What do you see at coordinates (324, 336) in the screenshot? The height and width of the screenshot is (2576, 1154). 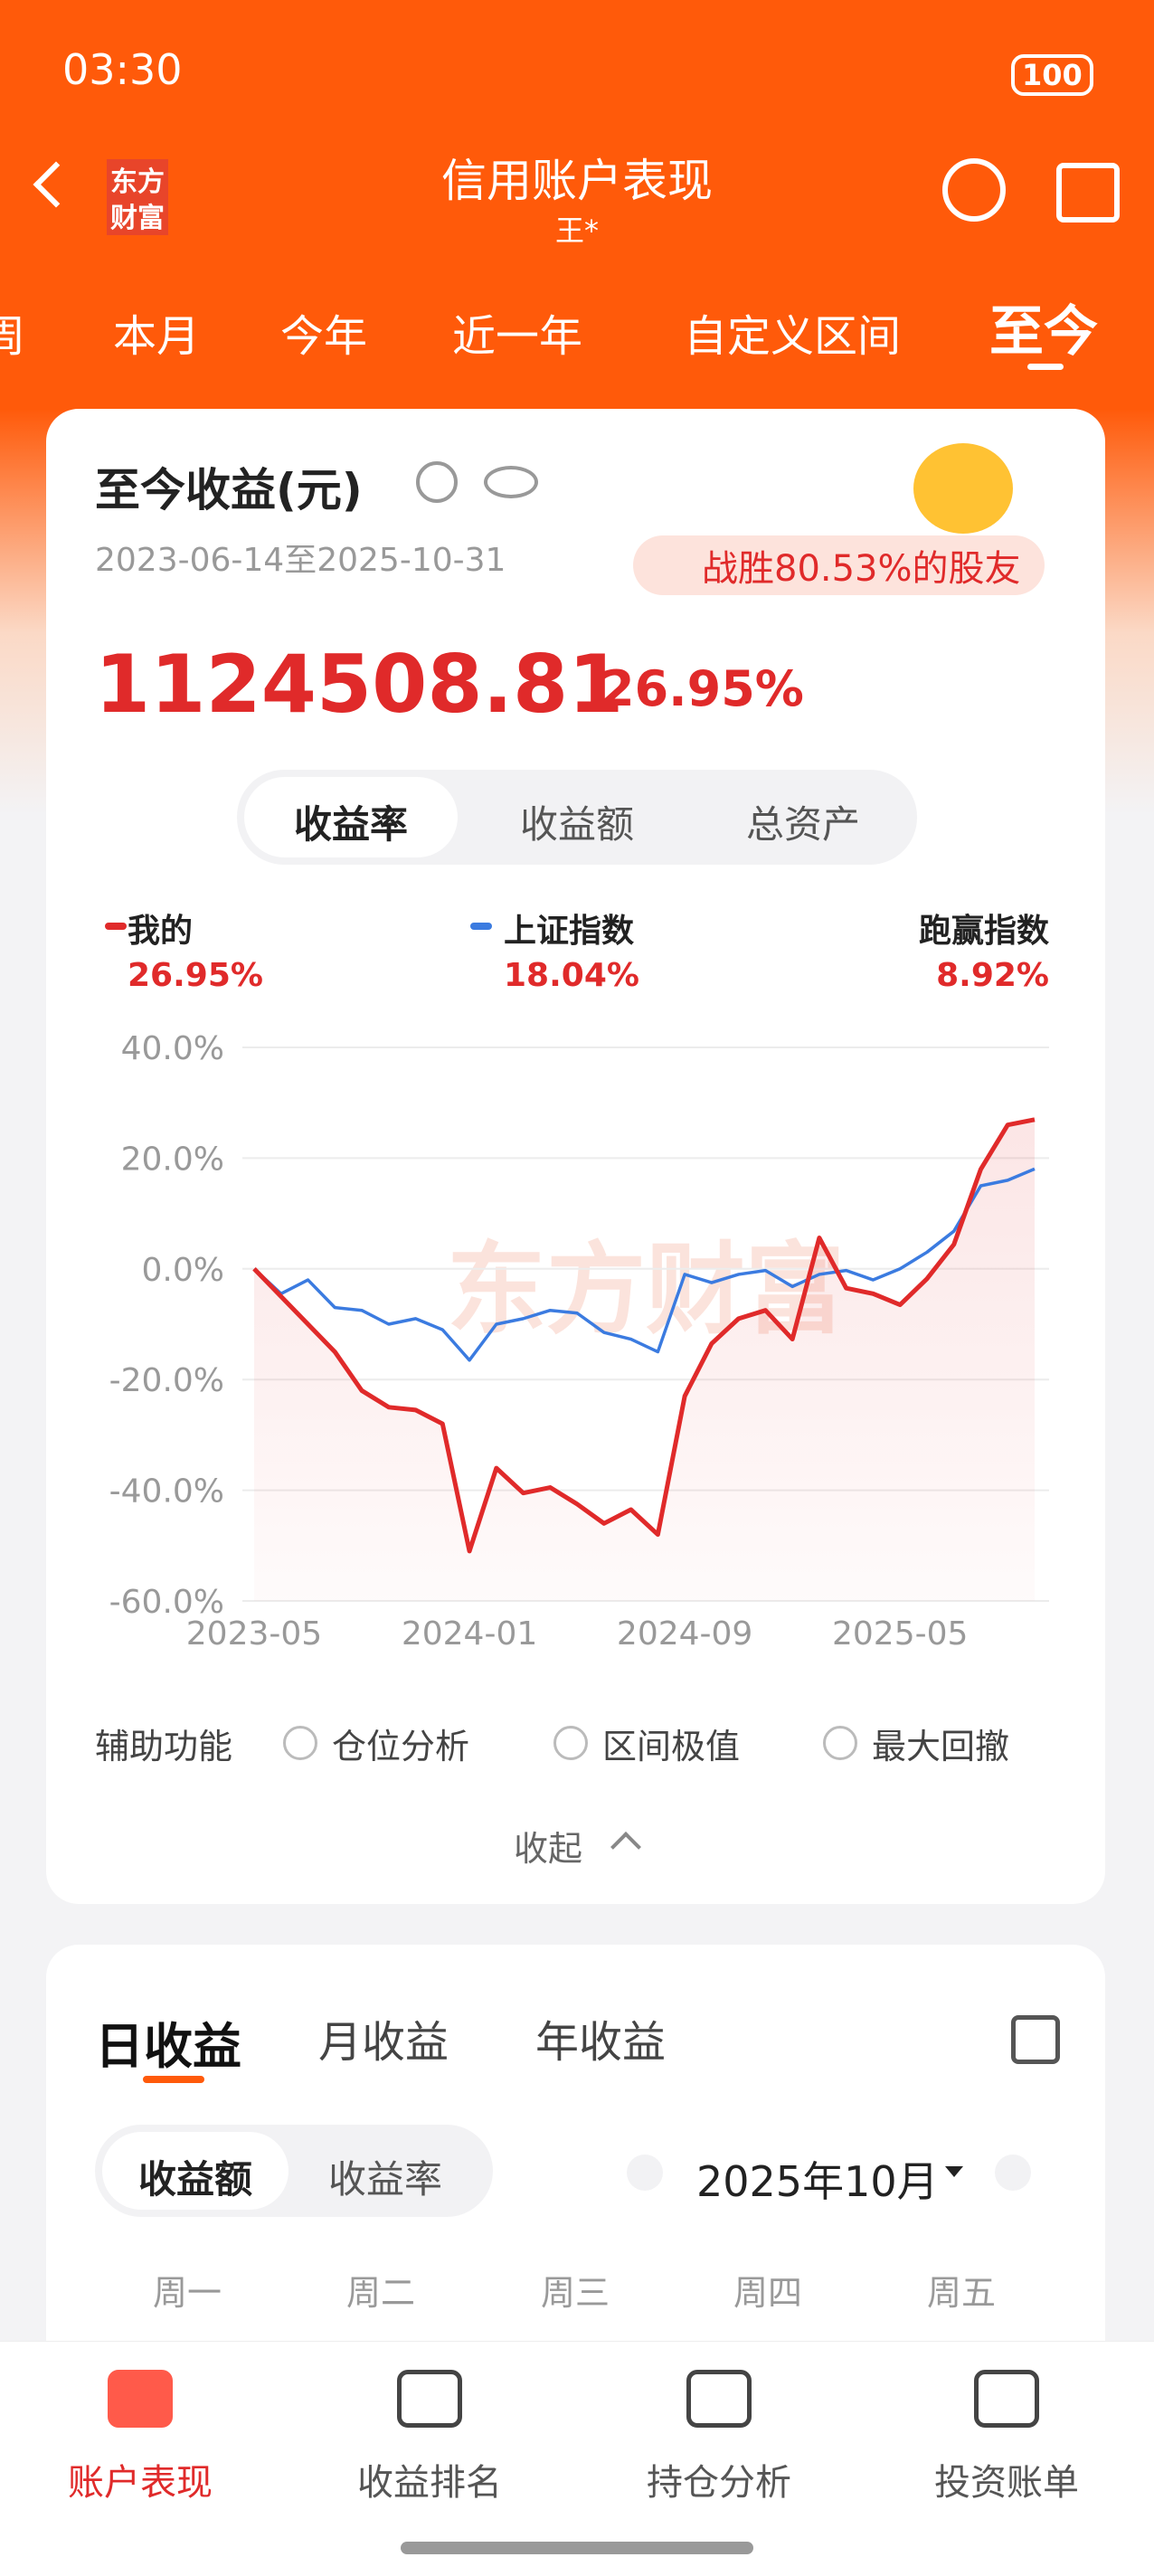 I see `period-tab: 今年` at bounding box center [324, 336].